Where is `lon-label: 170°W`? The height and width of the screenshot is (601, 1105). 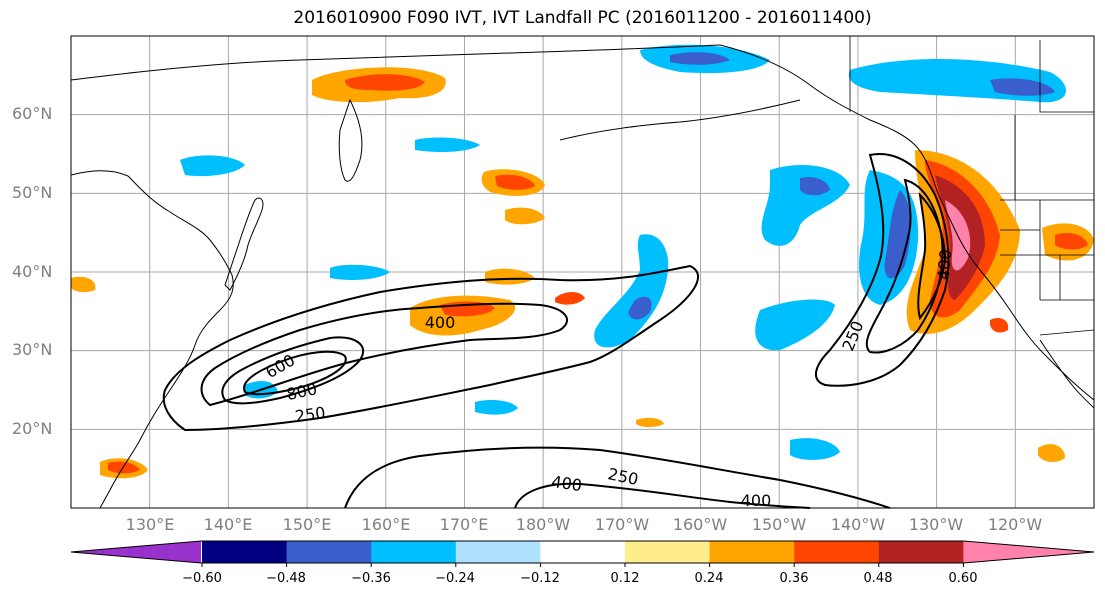
lon-label: 170°W is located at coordinates (622, 524).